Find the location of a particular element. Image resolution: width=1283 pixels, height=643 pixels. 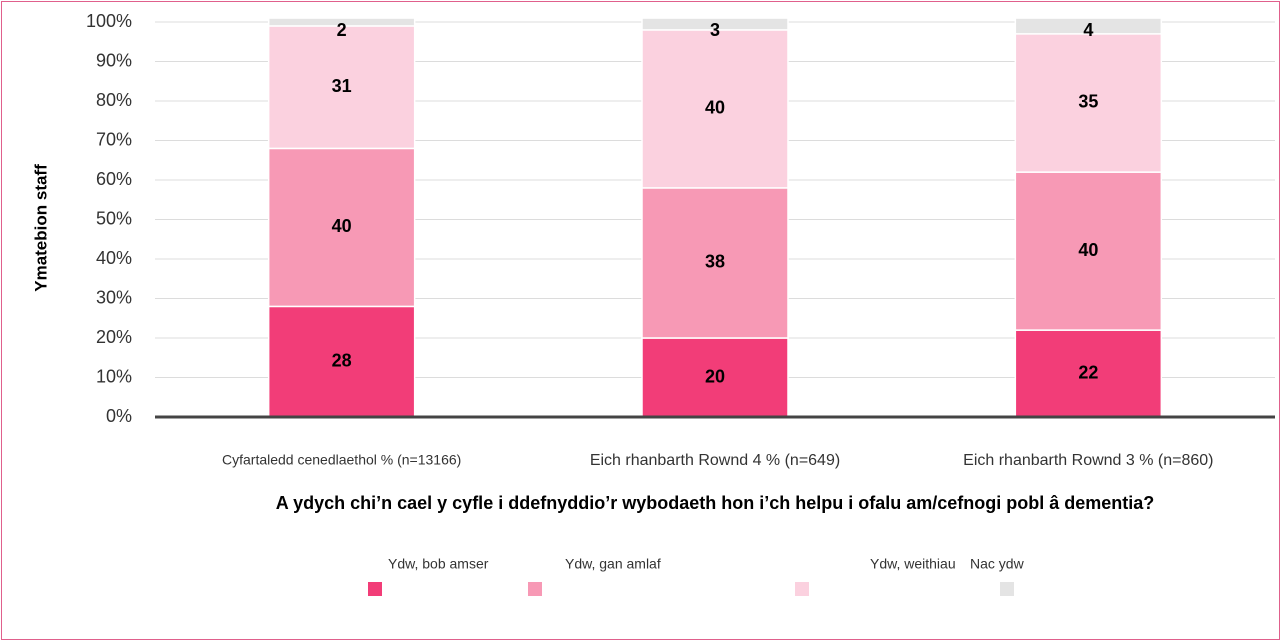

y-tick-label: 10% is located at coordinates (114, 376).